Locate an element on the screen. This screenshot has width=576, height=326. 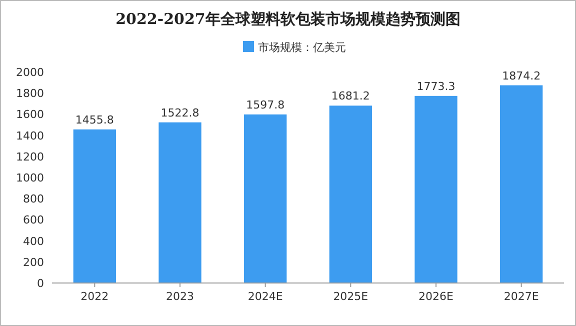
y-tick-label: 1200 is located at coordinates (30, 157).